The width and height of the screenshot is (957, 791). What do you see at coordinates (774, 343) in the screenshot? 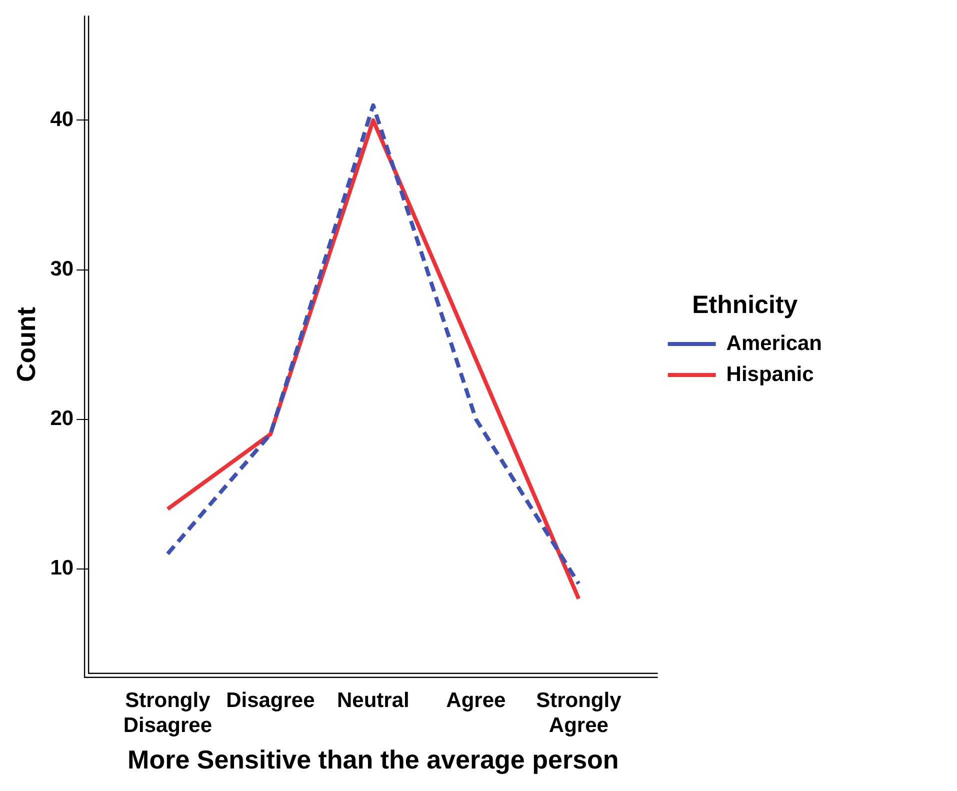
I see `legend-label: American` at bounding box center [774, 343].